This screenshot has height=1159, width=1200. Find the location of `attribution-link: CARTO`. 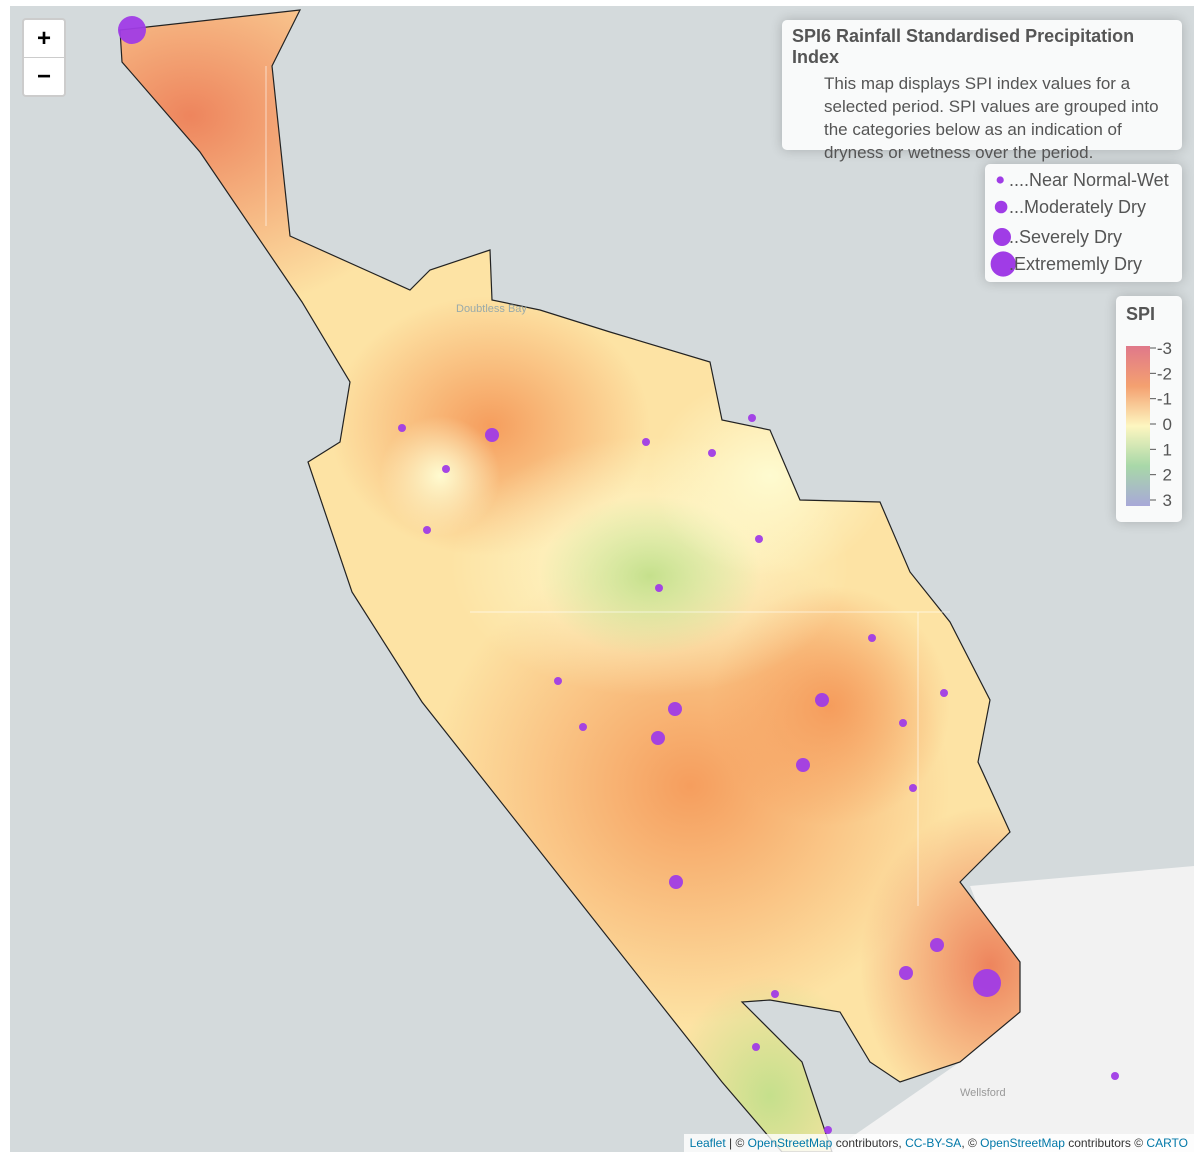

attribution-link: CARTO is located at coordinates (1167, 1143).